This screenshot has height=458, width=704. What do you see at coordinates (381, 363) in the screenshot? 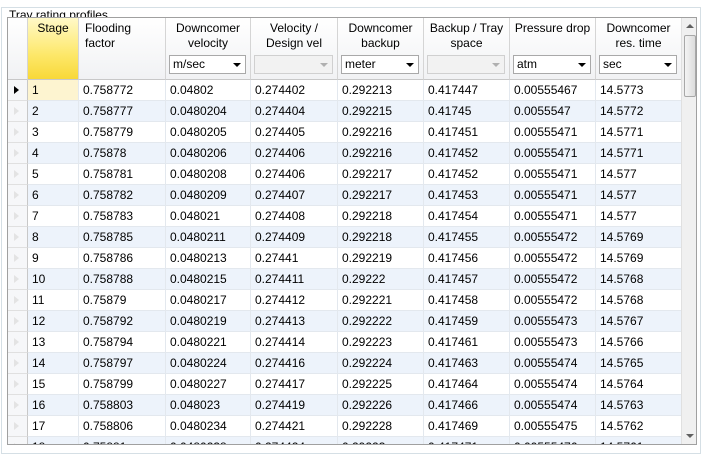
I see `value-cell: 0.292224` at bounding box center [381, 363].